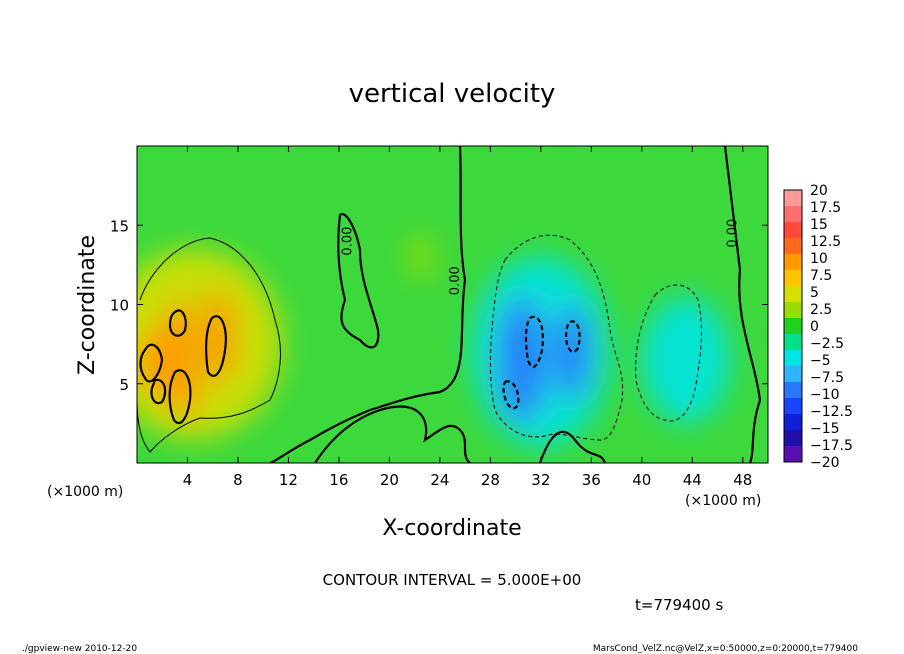 This screenshot has height=654, width=904. Describe the element at coordinates (389, 480) in the screenshot. I see `x-tick-label-4: 20` at that location.